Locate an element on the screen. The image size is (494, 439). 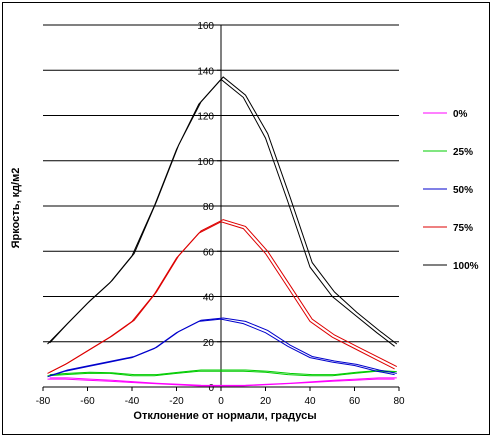
series-line-50pct is located at coordinates (221, 348).